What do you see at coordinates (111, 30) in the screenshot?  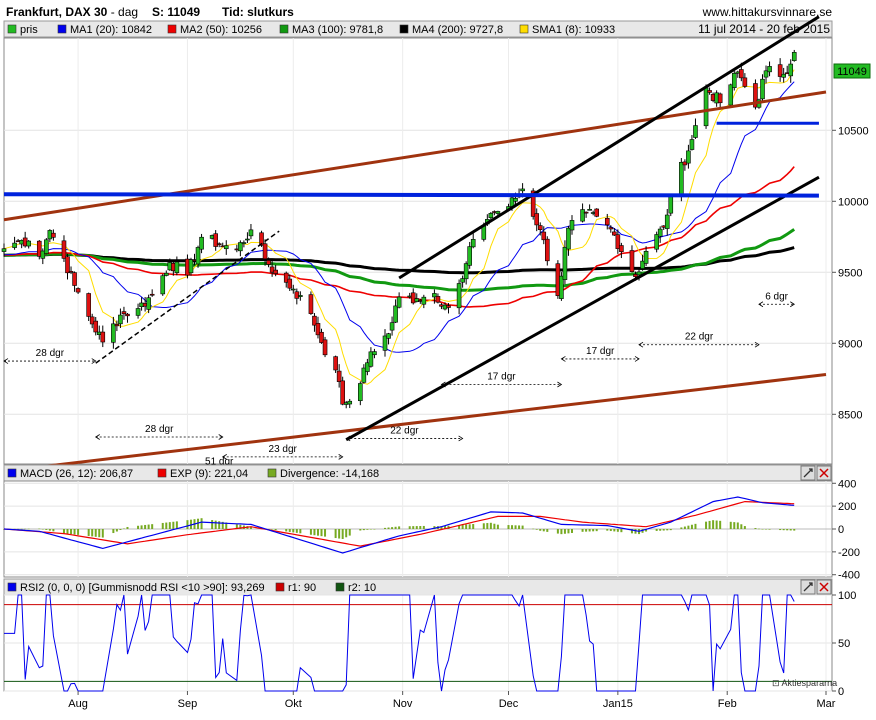 I see `legend-label: MA1 (20): 10842` at bounding box center [111, 30].